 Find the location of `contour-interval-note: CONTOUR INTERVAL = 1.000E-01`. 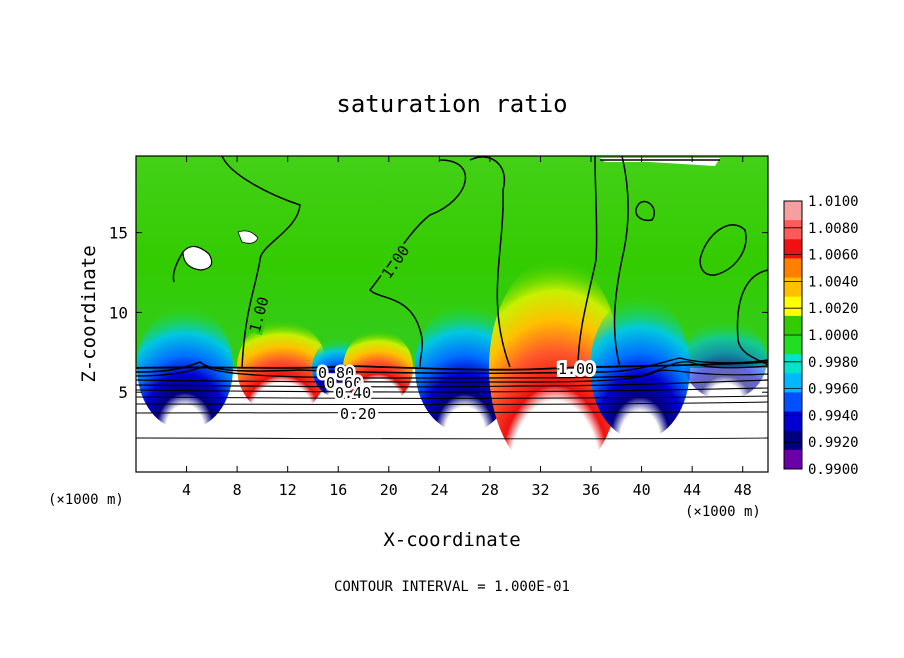

contour-interval-note: CONTOUR INTERVAL = 1.000E-01 is located at coordinates (452, 587).